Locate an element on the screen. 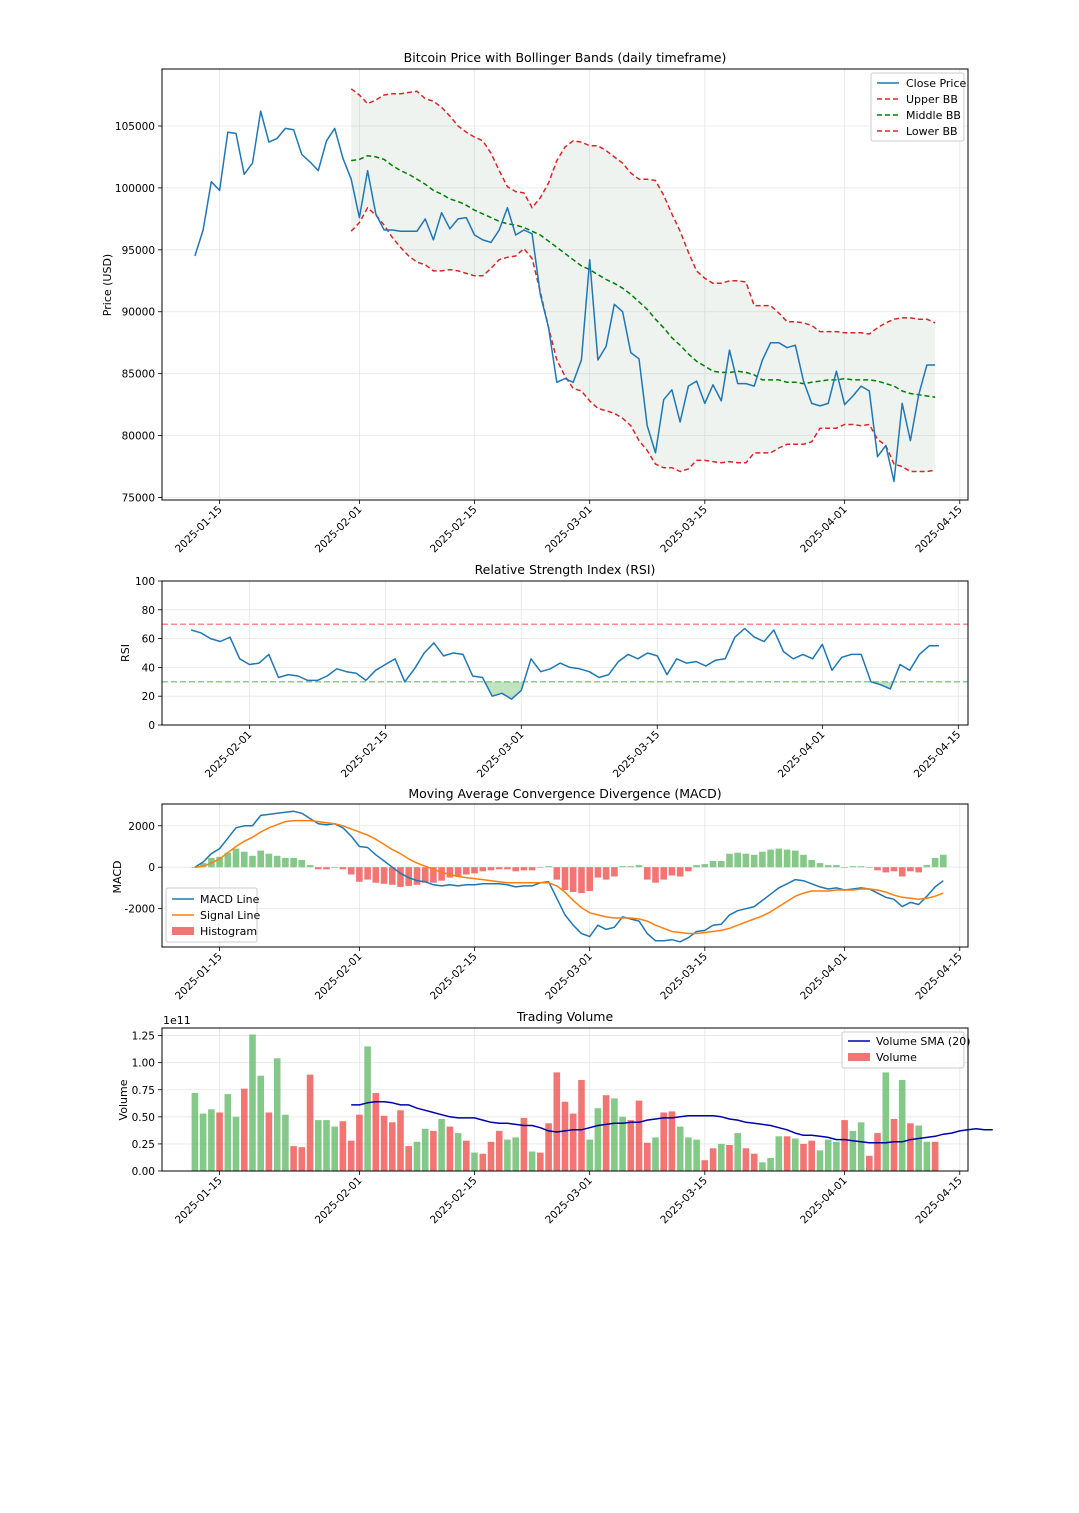 The height and width of the screenshot is (1513, 1079). legend-label-upper-bb: Upper BB is located at coordinates (932, 99).